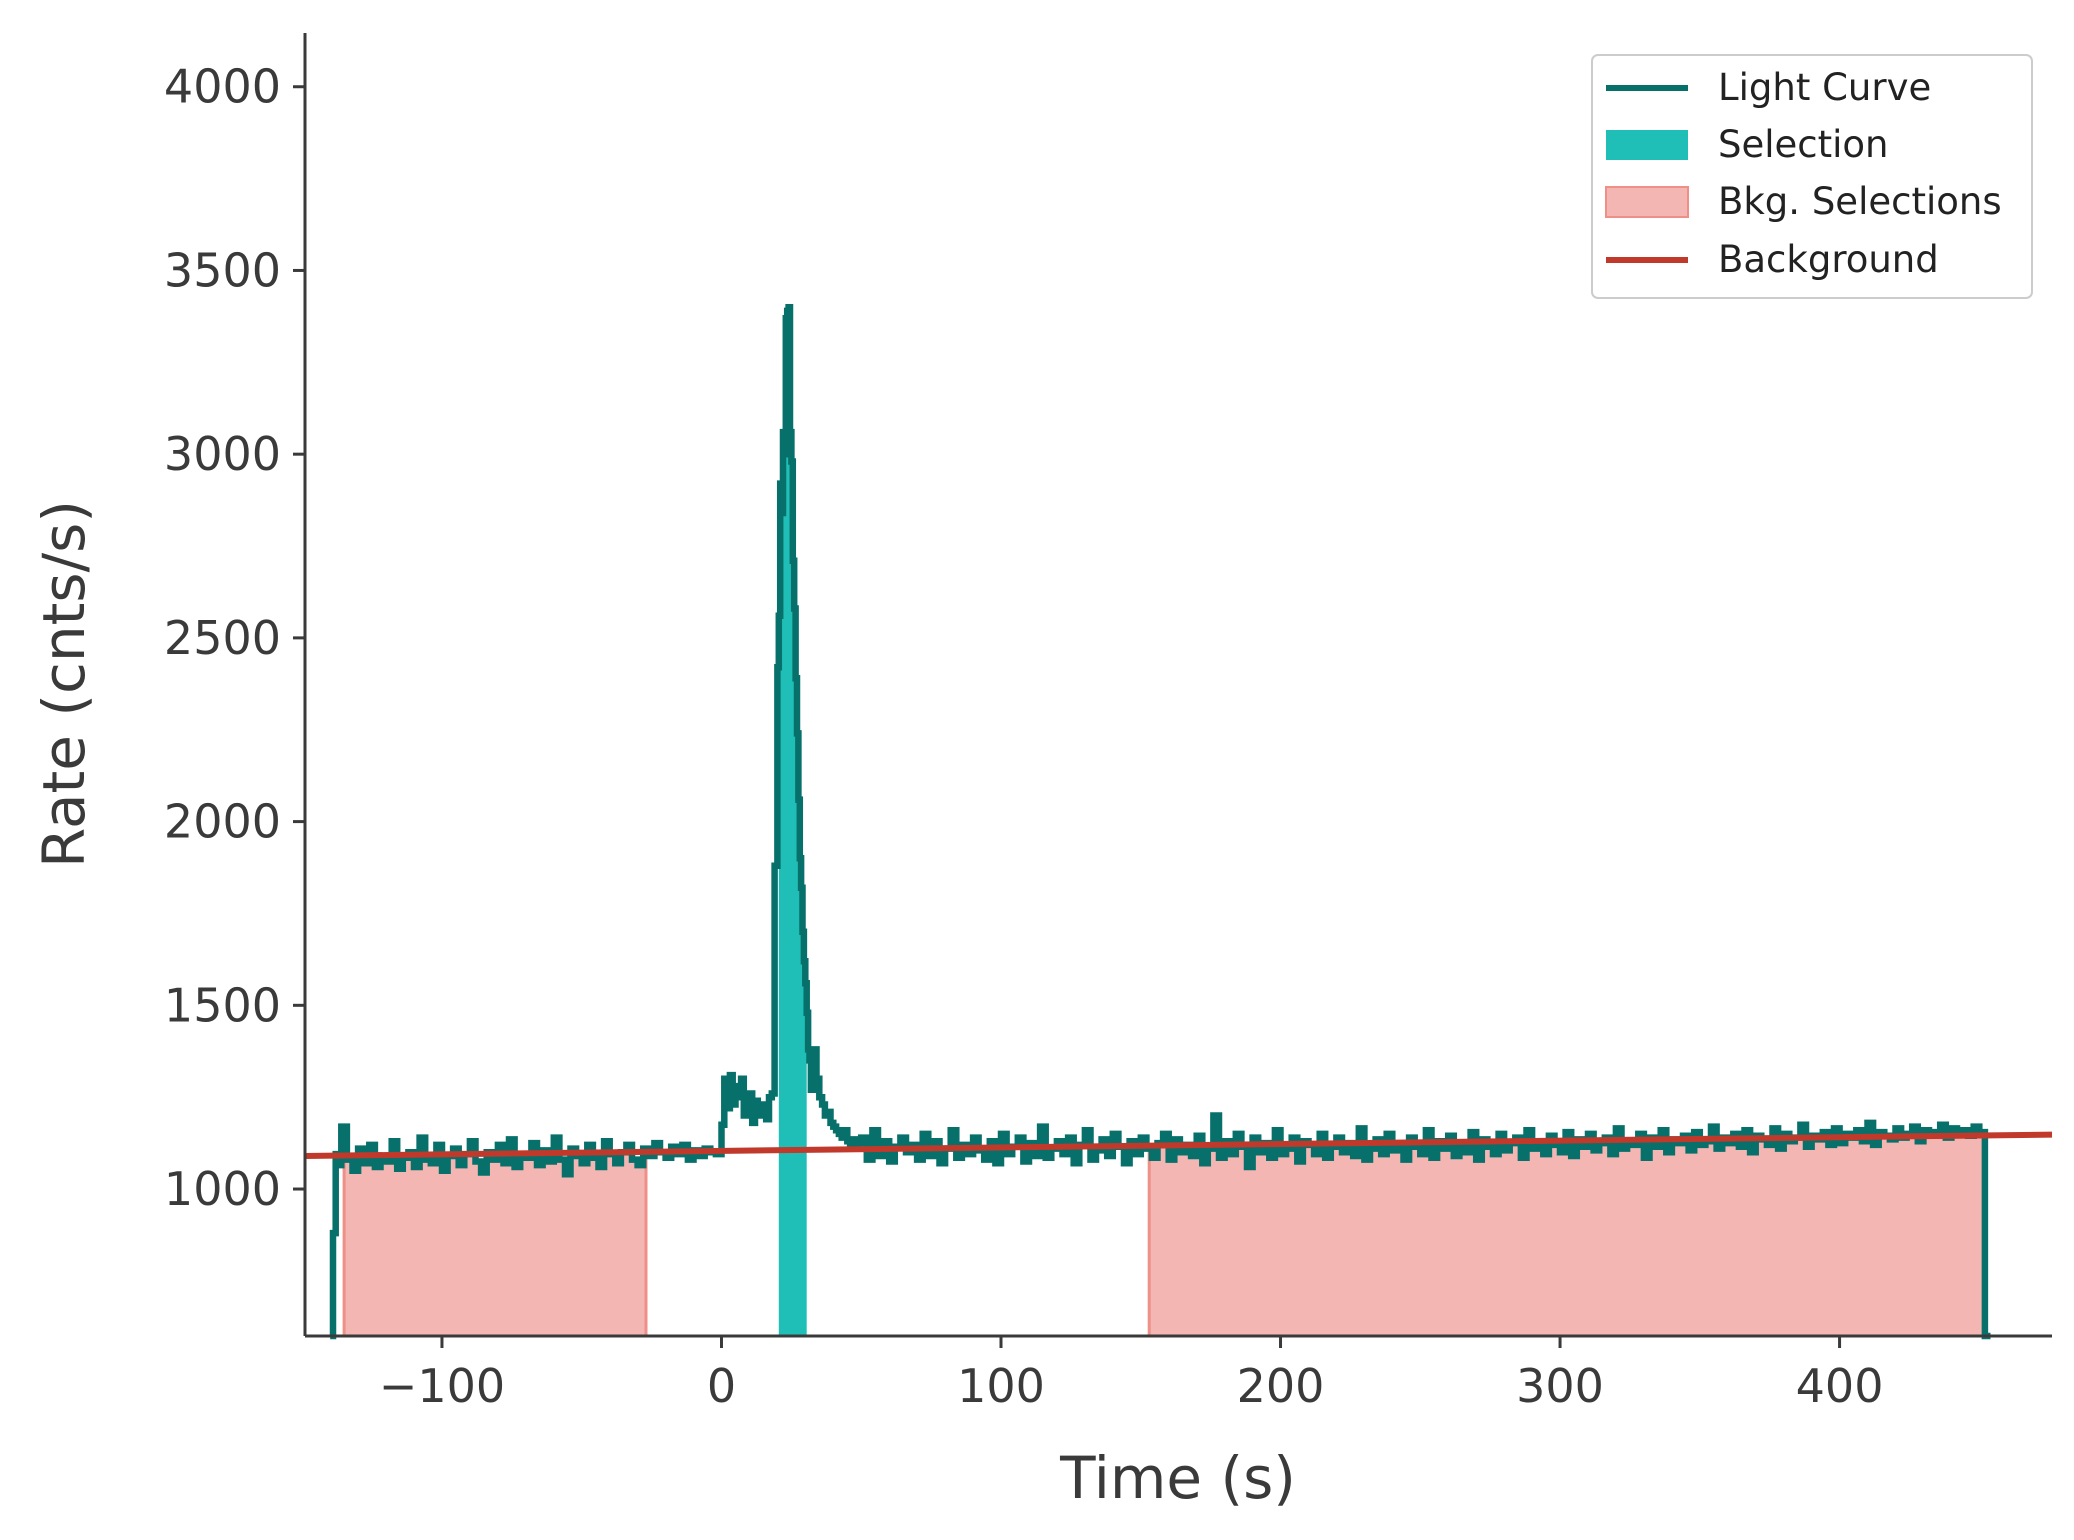 This screenshot has height=1540, width=2074. I want to click on y-axis-title: Rate (cnts/s), so click(64, 684).